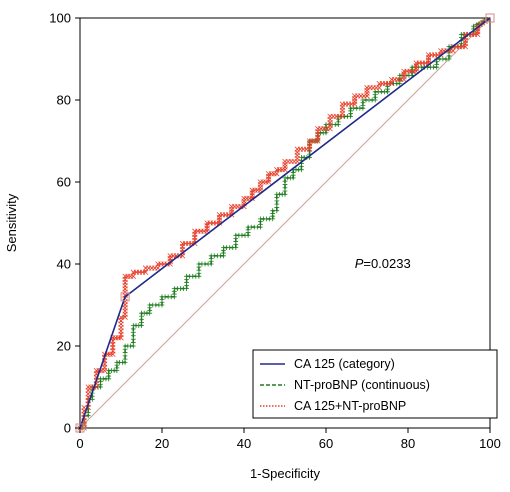 Image resolution: width=510 pixels, height=492 pixels. I want to click on legend-label-combined: CA 125+NT-proBNP, so click(350, 406).